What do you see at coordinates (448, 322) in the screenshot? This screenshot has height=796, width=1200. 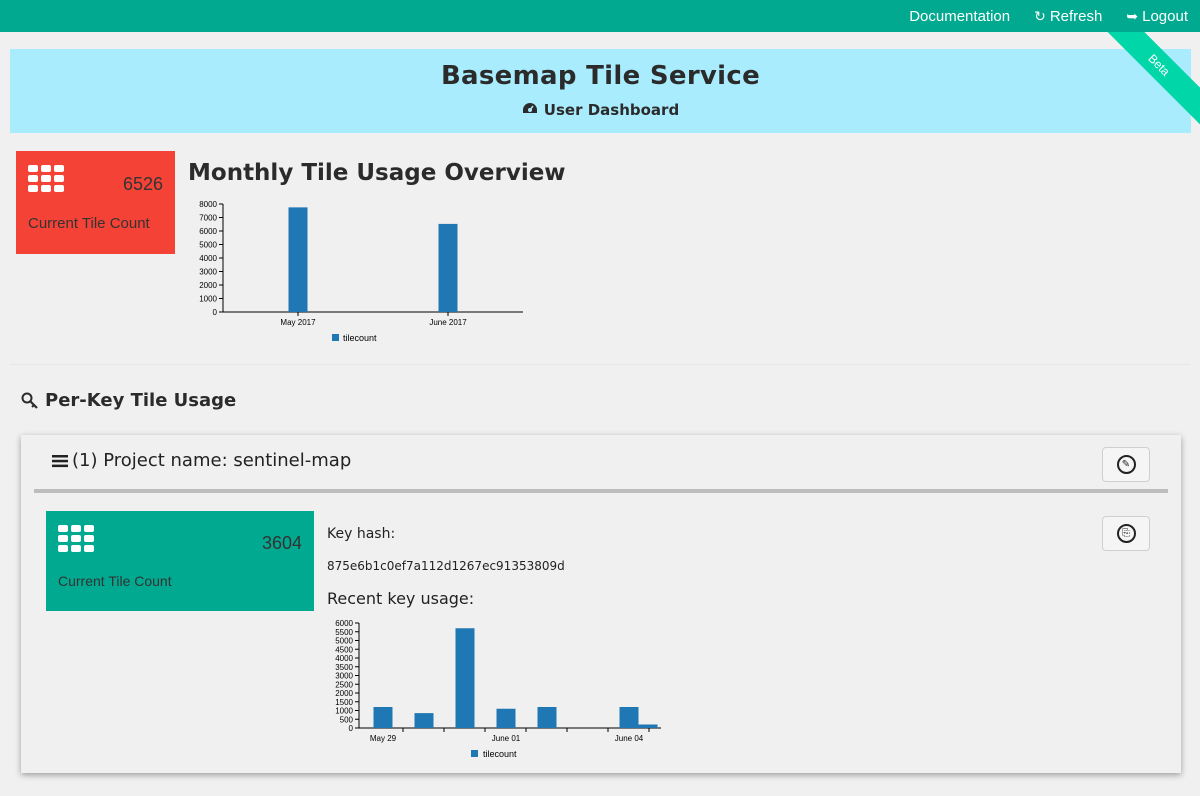 I see `x-tick-label: June 2017` at bounding box center [448, 322].